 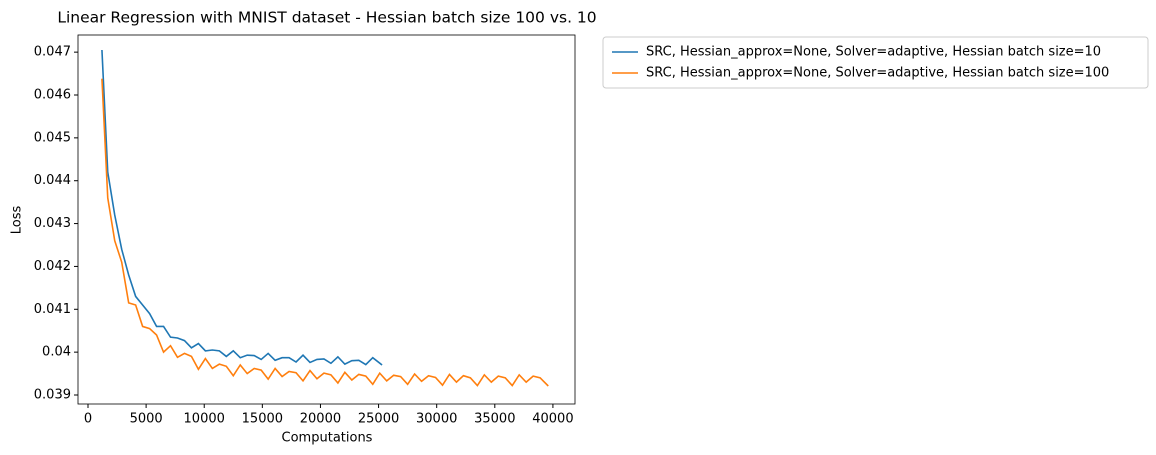 I want to click on x-tick-label: 30000, so click(x=436, y=419).